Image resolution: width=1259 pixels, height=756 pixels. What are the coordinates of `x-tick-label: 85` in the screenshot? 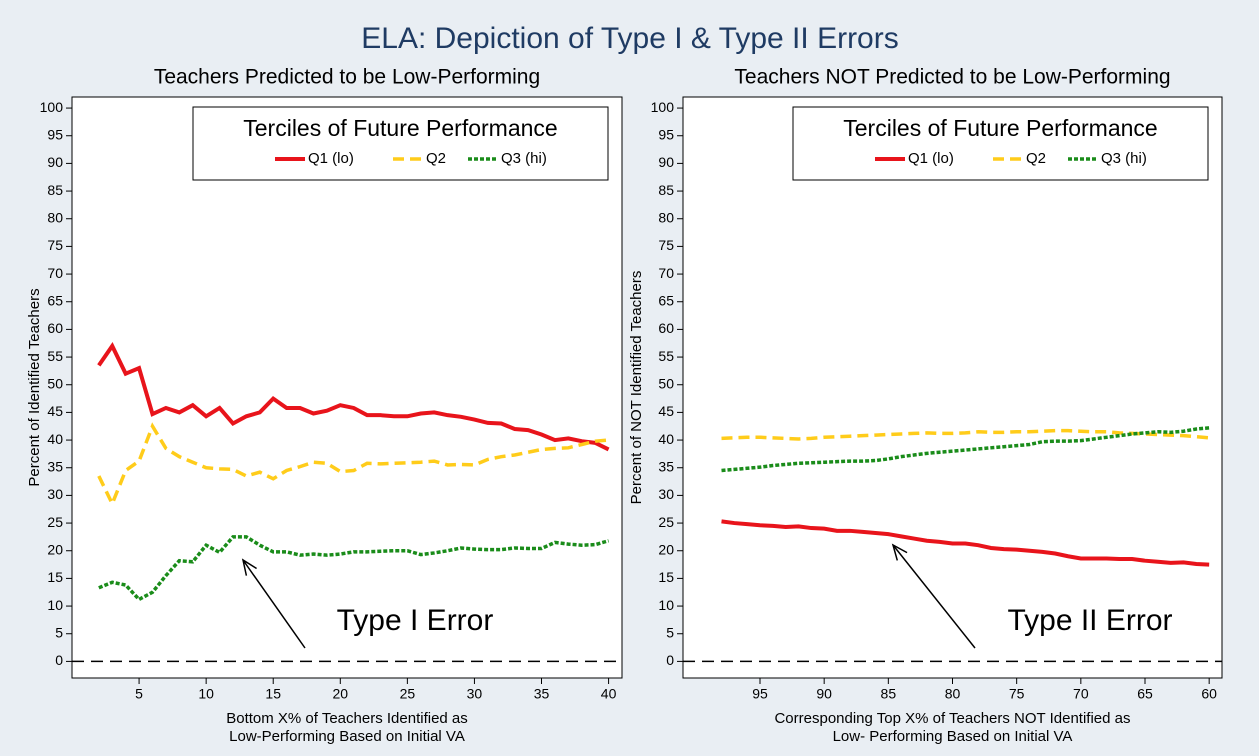 It's located at (889, 694).